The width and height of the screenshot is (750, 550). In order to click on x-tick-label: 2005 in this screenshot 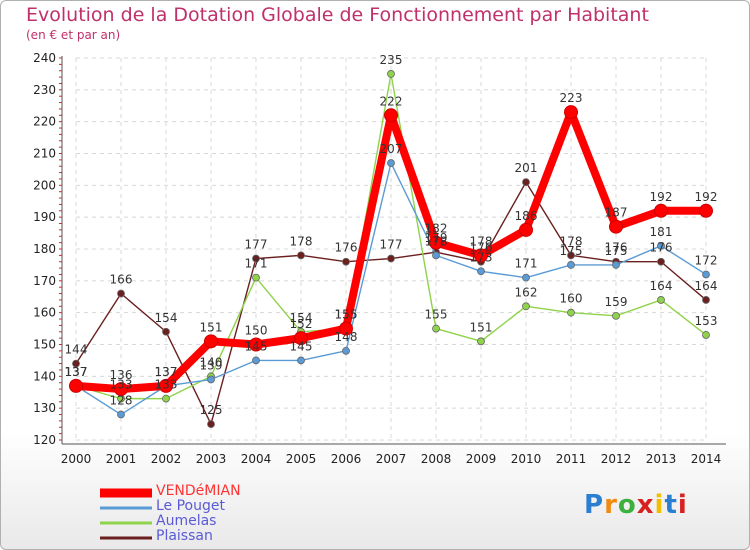, I will do `click(301, 459)`.